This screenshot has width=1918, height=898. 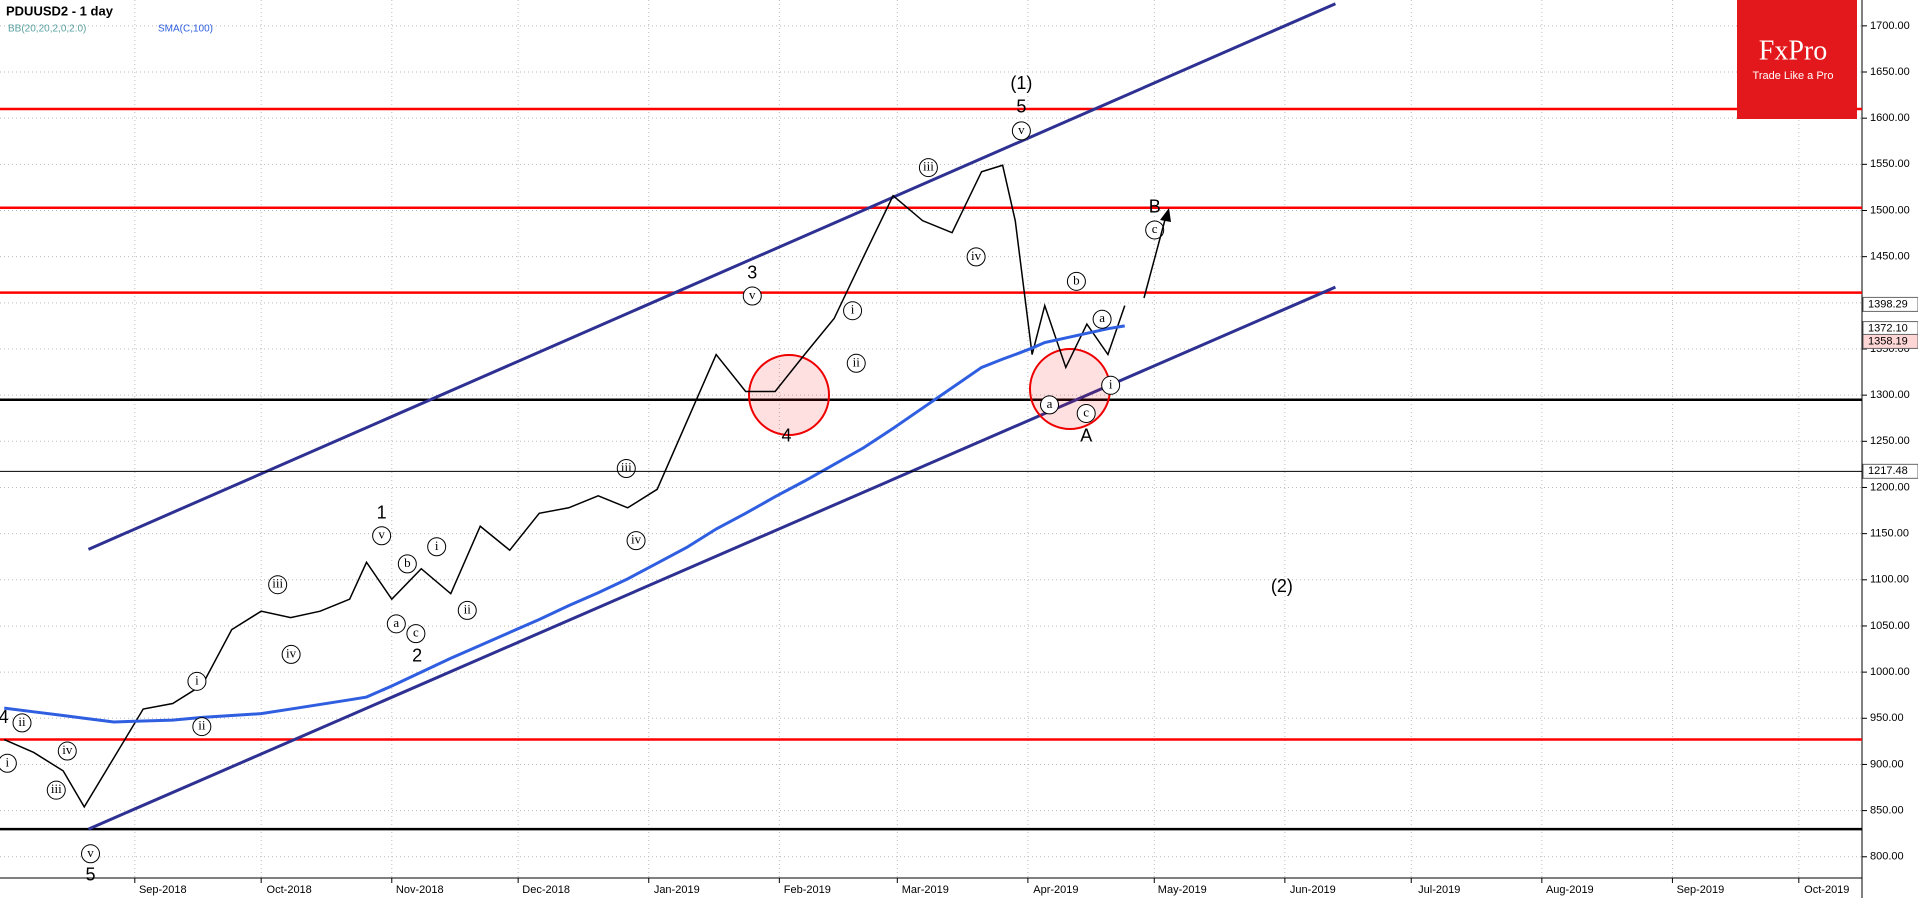 What do you see at coordinates (1888, 328) in the screenshot?
I see `price-tag-label: 1372.10` at bounding box center [1888, 328].